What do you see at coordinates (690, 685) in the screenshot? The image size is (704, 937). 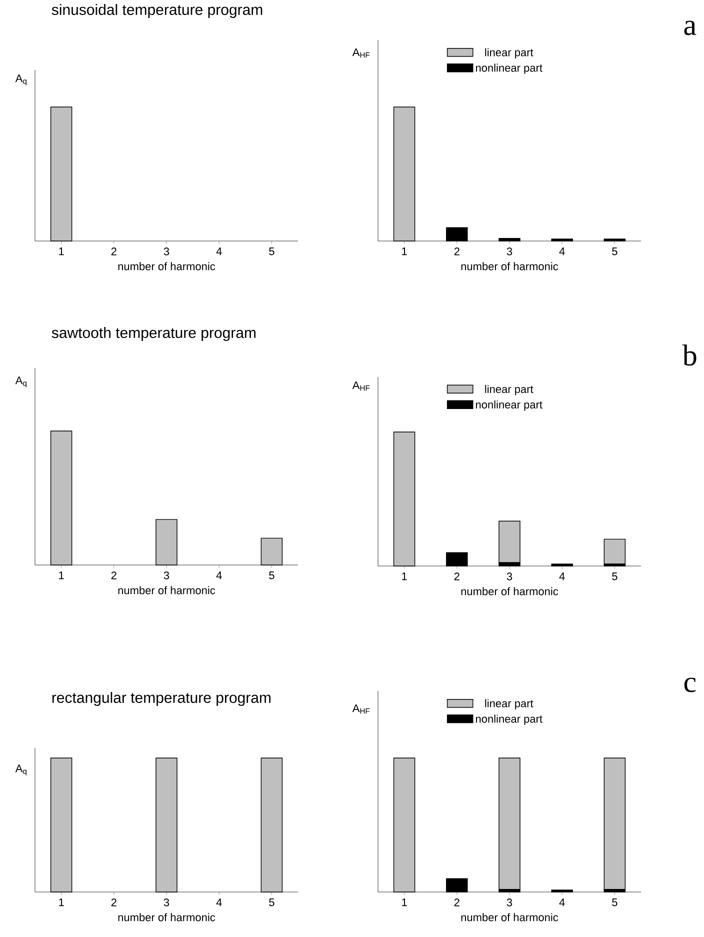 I see `text: c` at bounding box center [690, 685].